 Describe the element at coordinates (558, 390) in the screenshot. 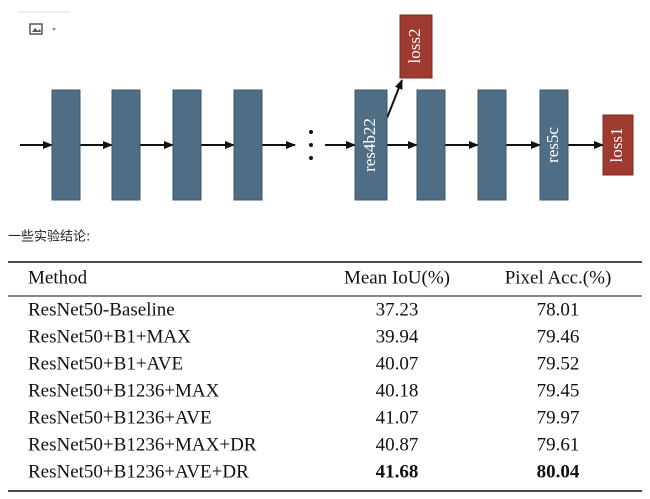

I see `table-cell: 79.45` at that location.